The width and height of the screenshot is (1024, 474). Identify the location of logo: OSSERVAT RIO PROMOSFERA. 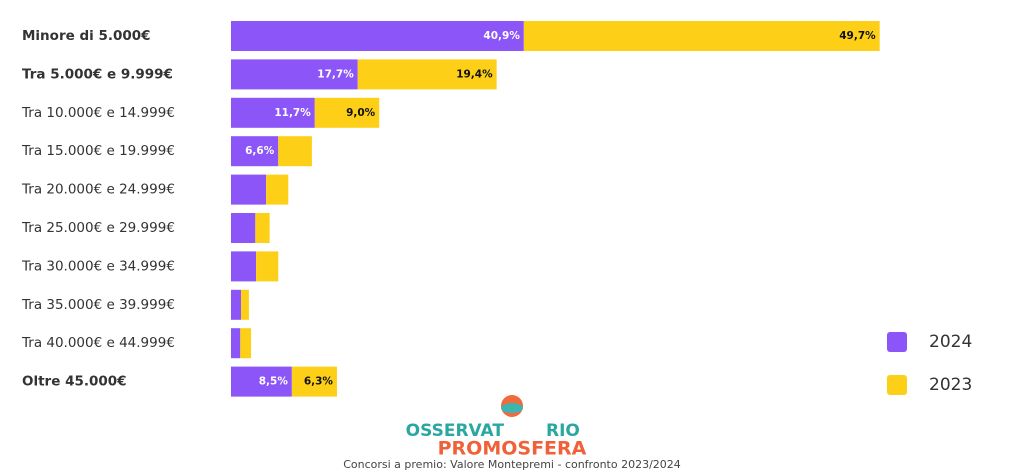
(496, 427).